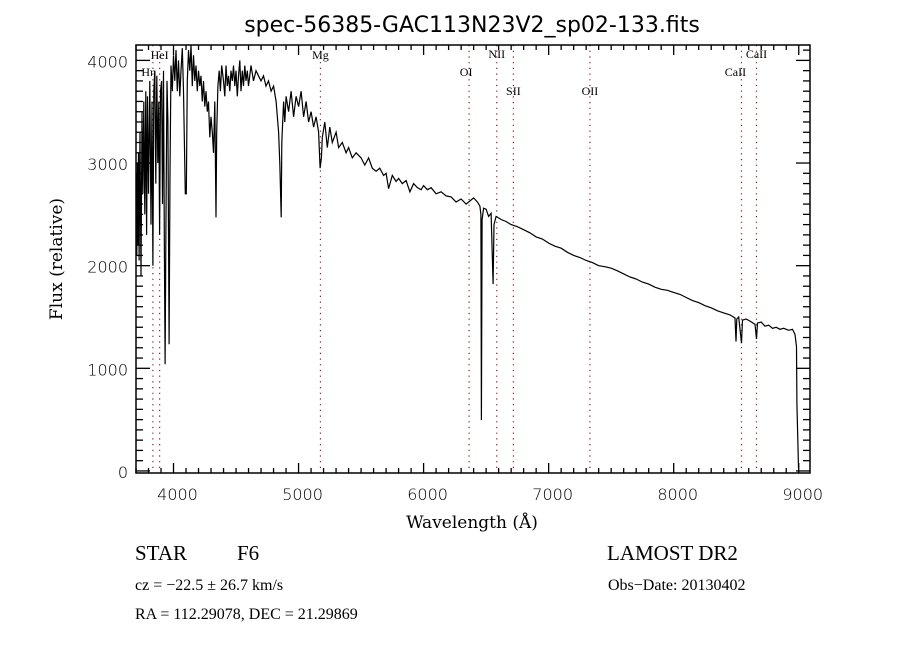  Describe the element at coordinates (107, 164) in the screenshot. I see `y-tick-label: 3000` at that location.